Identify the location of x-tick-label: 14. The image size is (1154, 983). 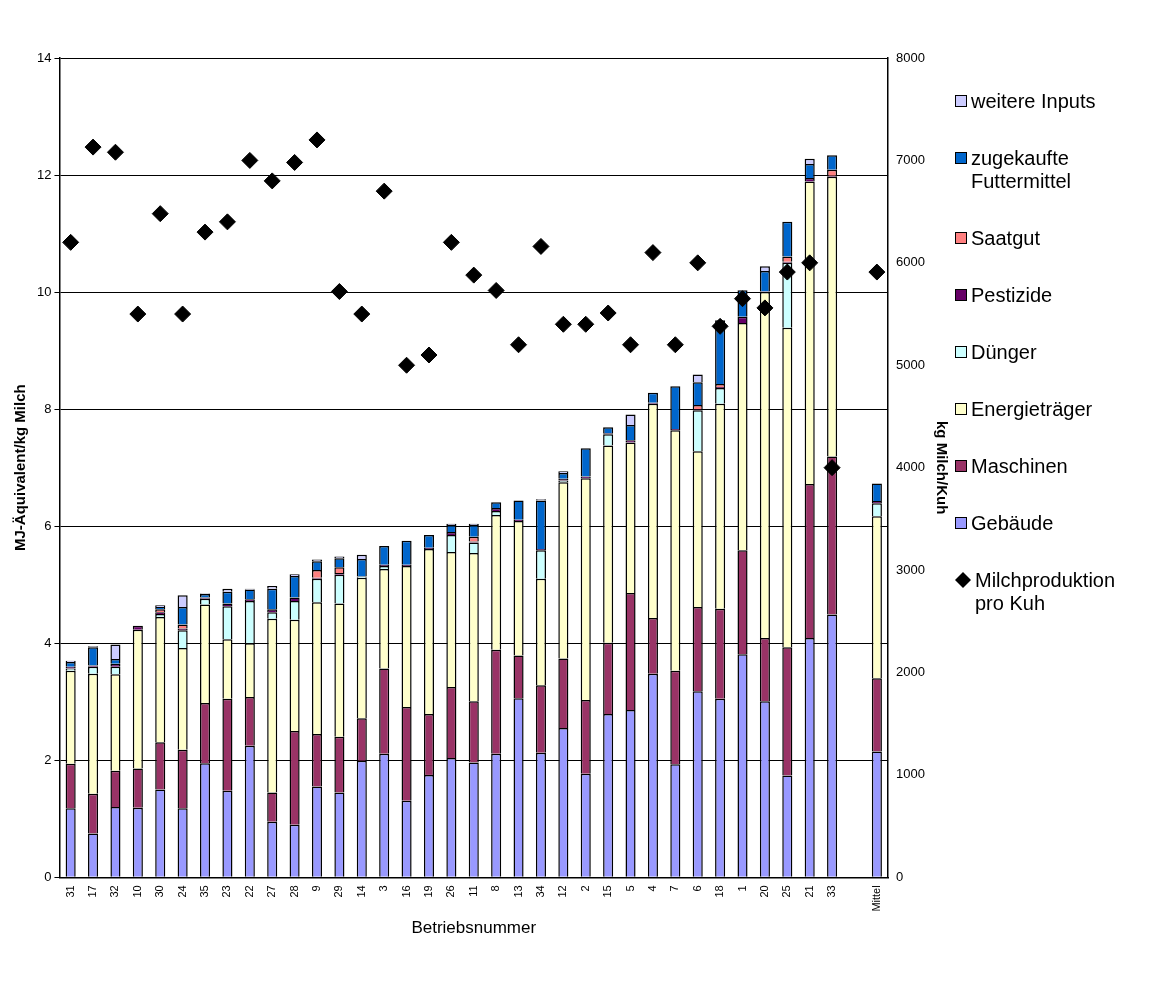
(360, 891).